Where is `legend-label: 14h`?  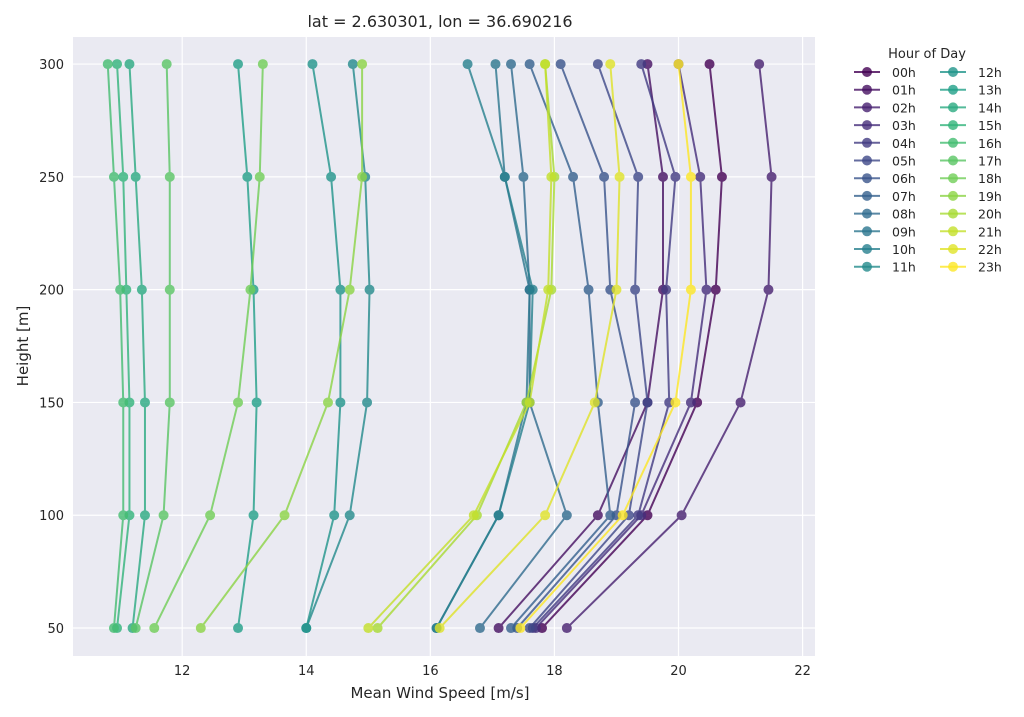
legend-label: 14h is located at coordinates (990, 107).